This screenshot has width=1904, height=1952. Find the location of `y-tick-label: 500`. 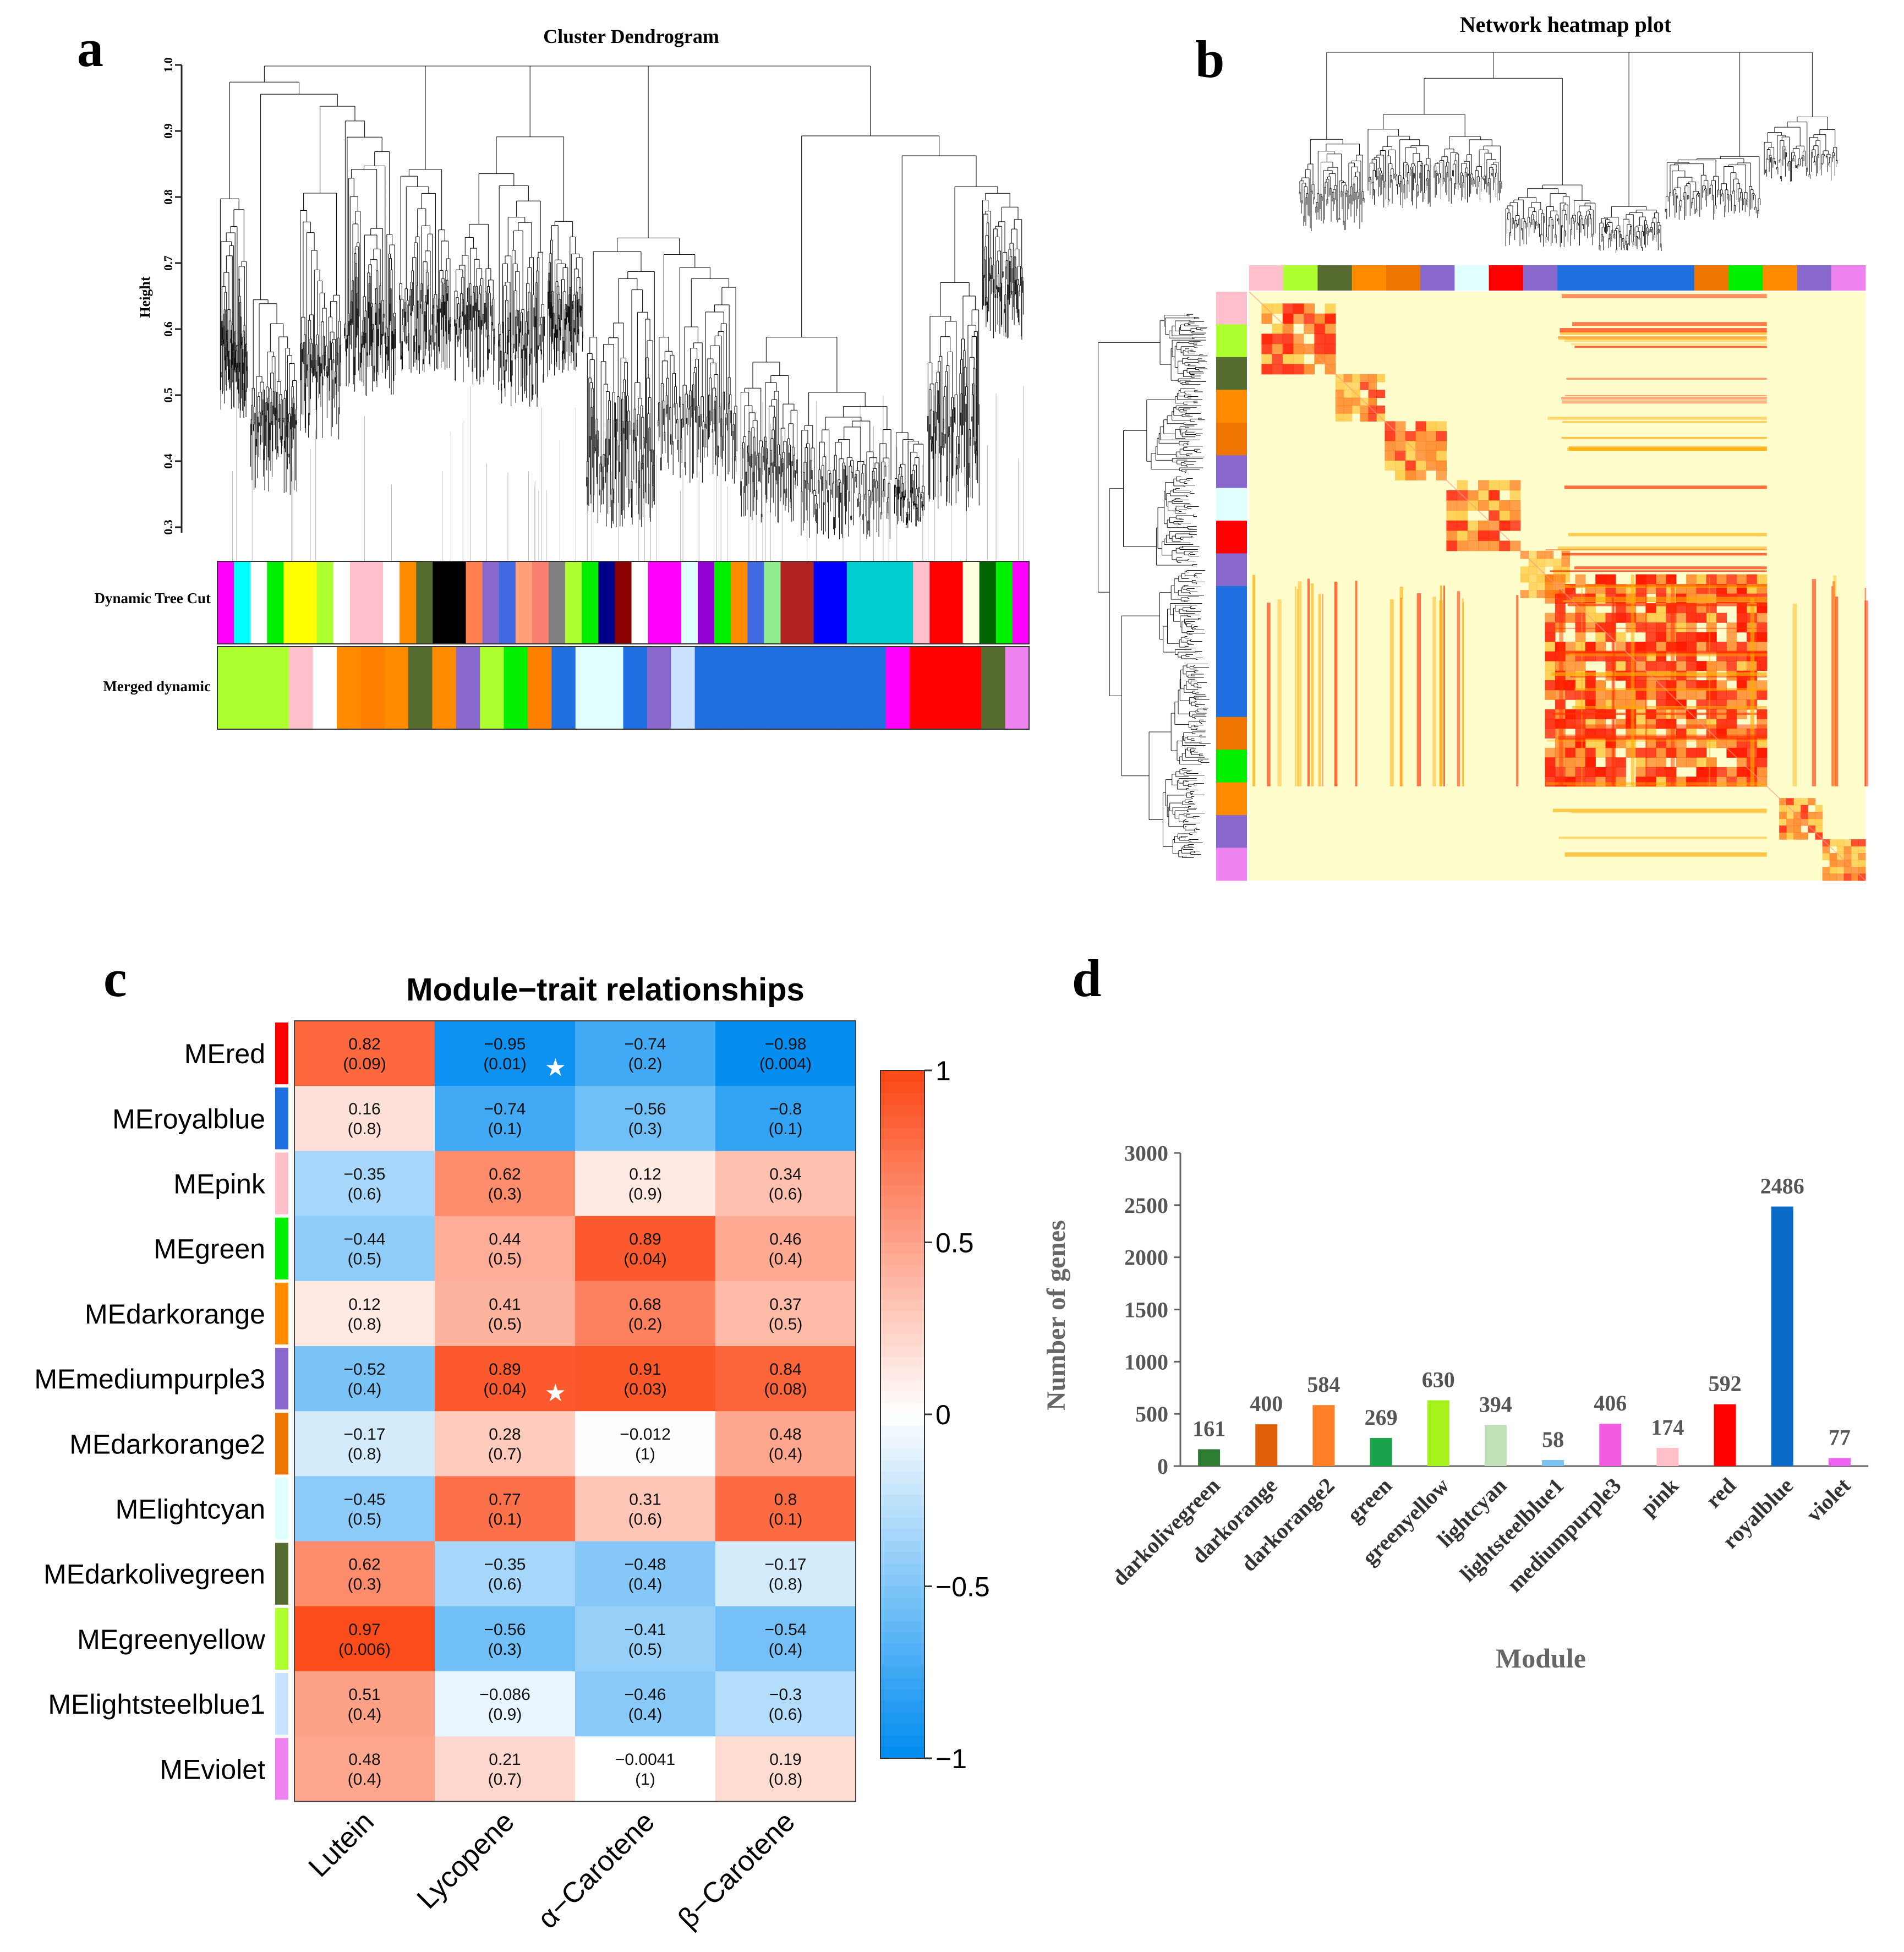

y-tick-label: 500 is located at coordinates (1151, 1414).